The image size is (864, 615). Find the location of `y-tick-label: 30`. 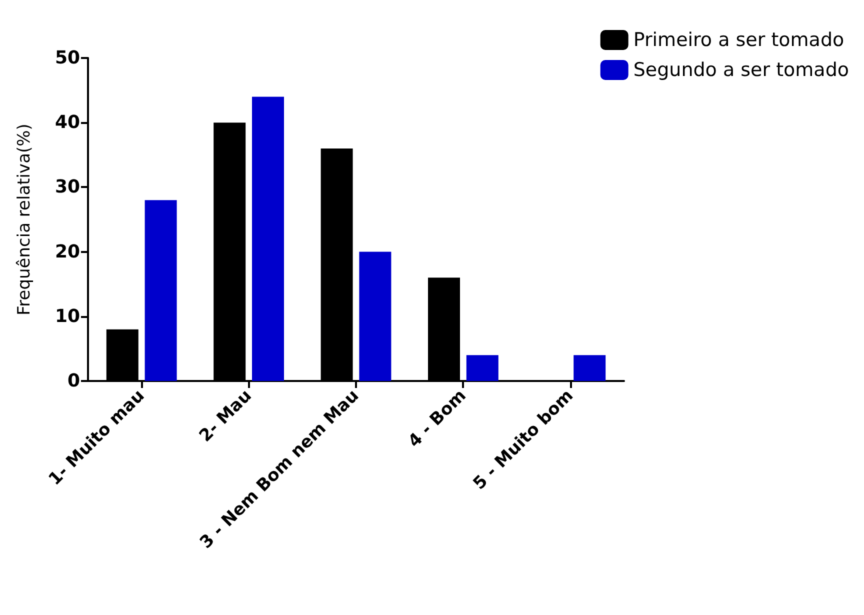

y-tick-label: 30 is located at coordinates (67, 187).